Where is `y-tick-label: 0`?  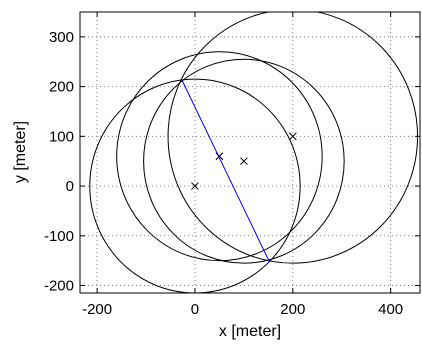
y-tick-label: 0 is located at coordinates (70, 186).